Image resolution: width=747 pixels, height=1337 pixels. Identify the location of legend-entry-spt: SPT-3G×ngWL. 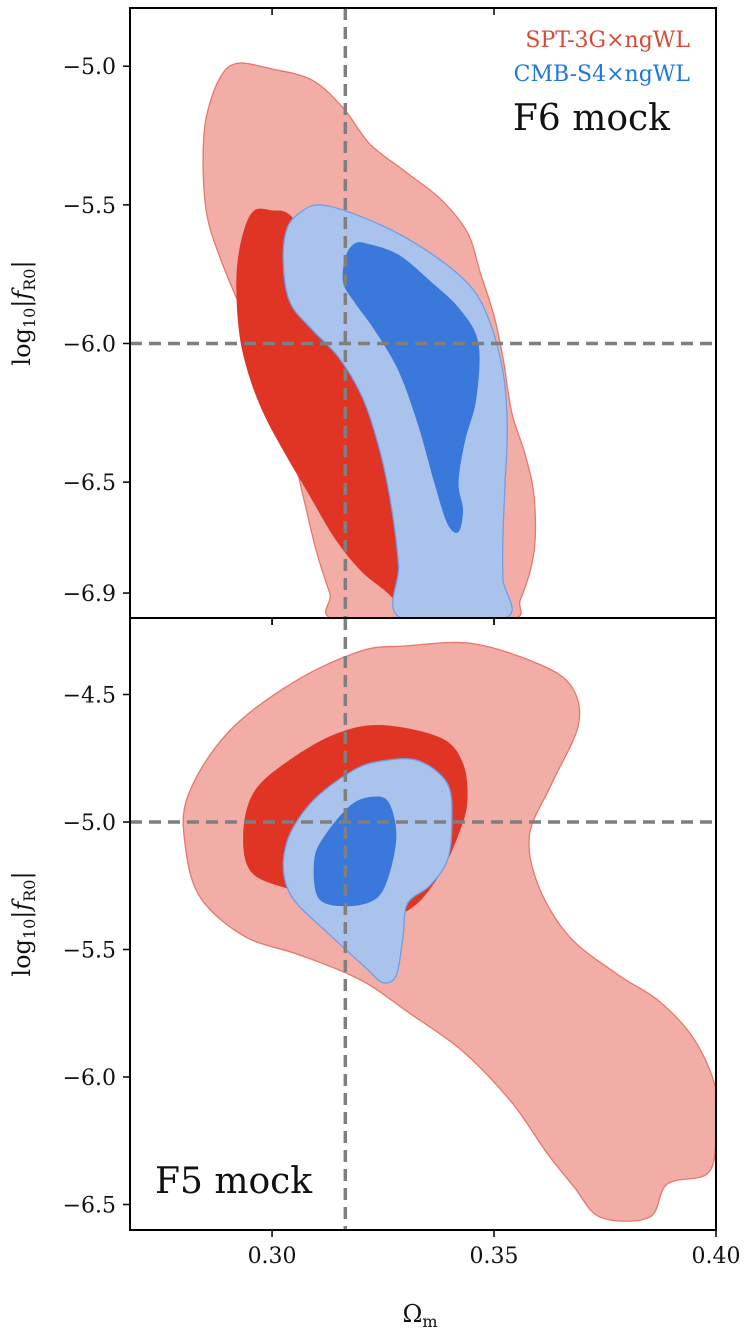
(607, 40).